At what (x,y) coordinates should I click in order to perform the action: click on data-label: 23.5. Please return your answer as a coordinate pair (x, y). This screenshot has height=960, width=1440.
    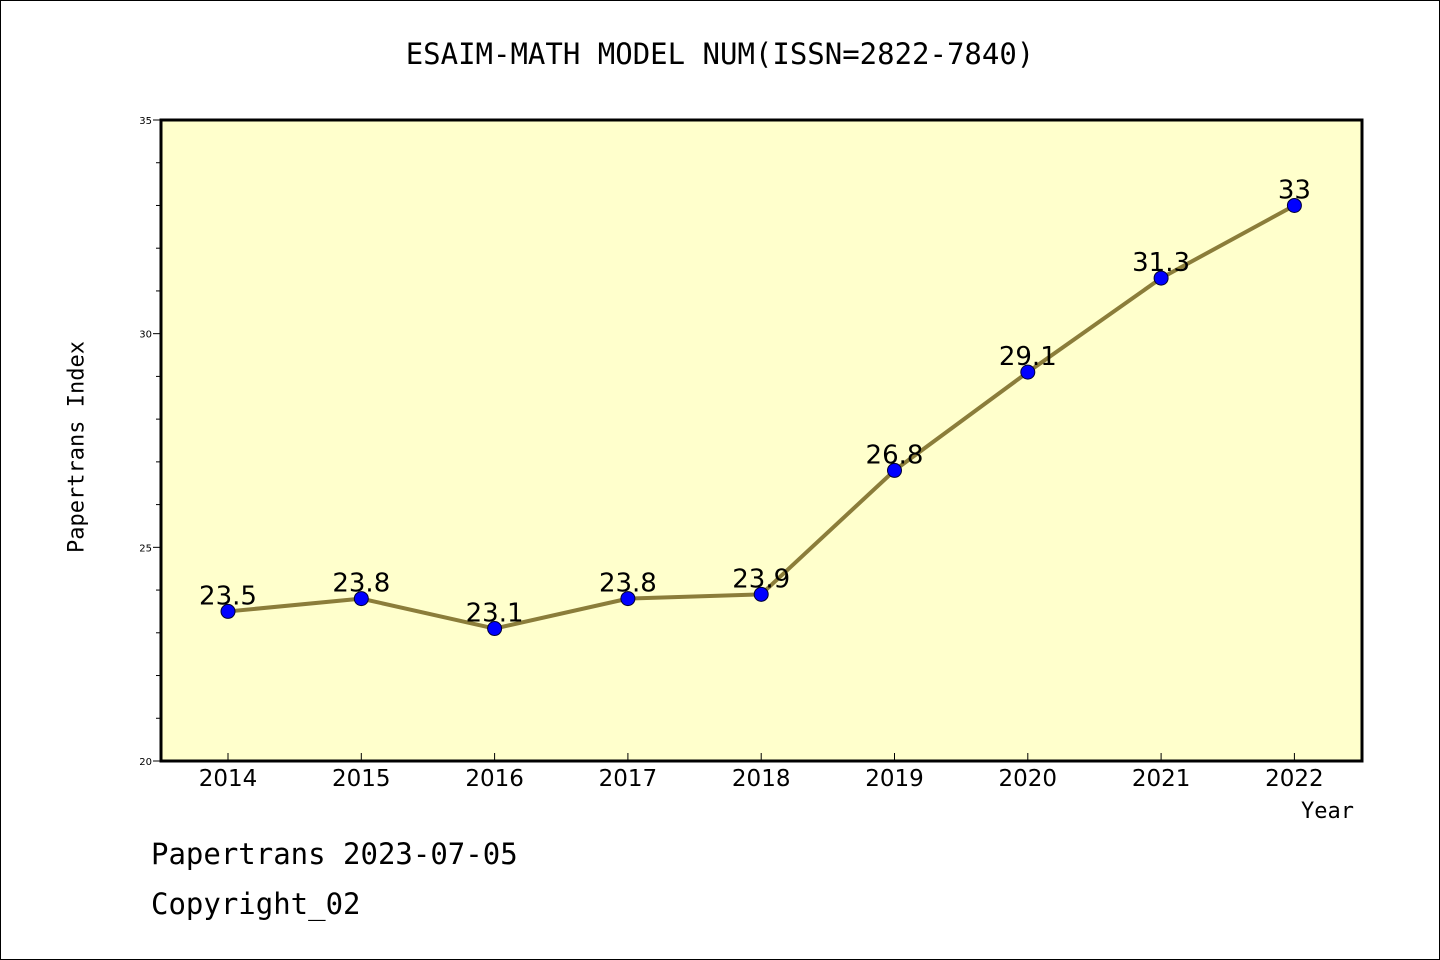
    Looking at the image, I should click on (228, 596).